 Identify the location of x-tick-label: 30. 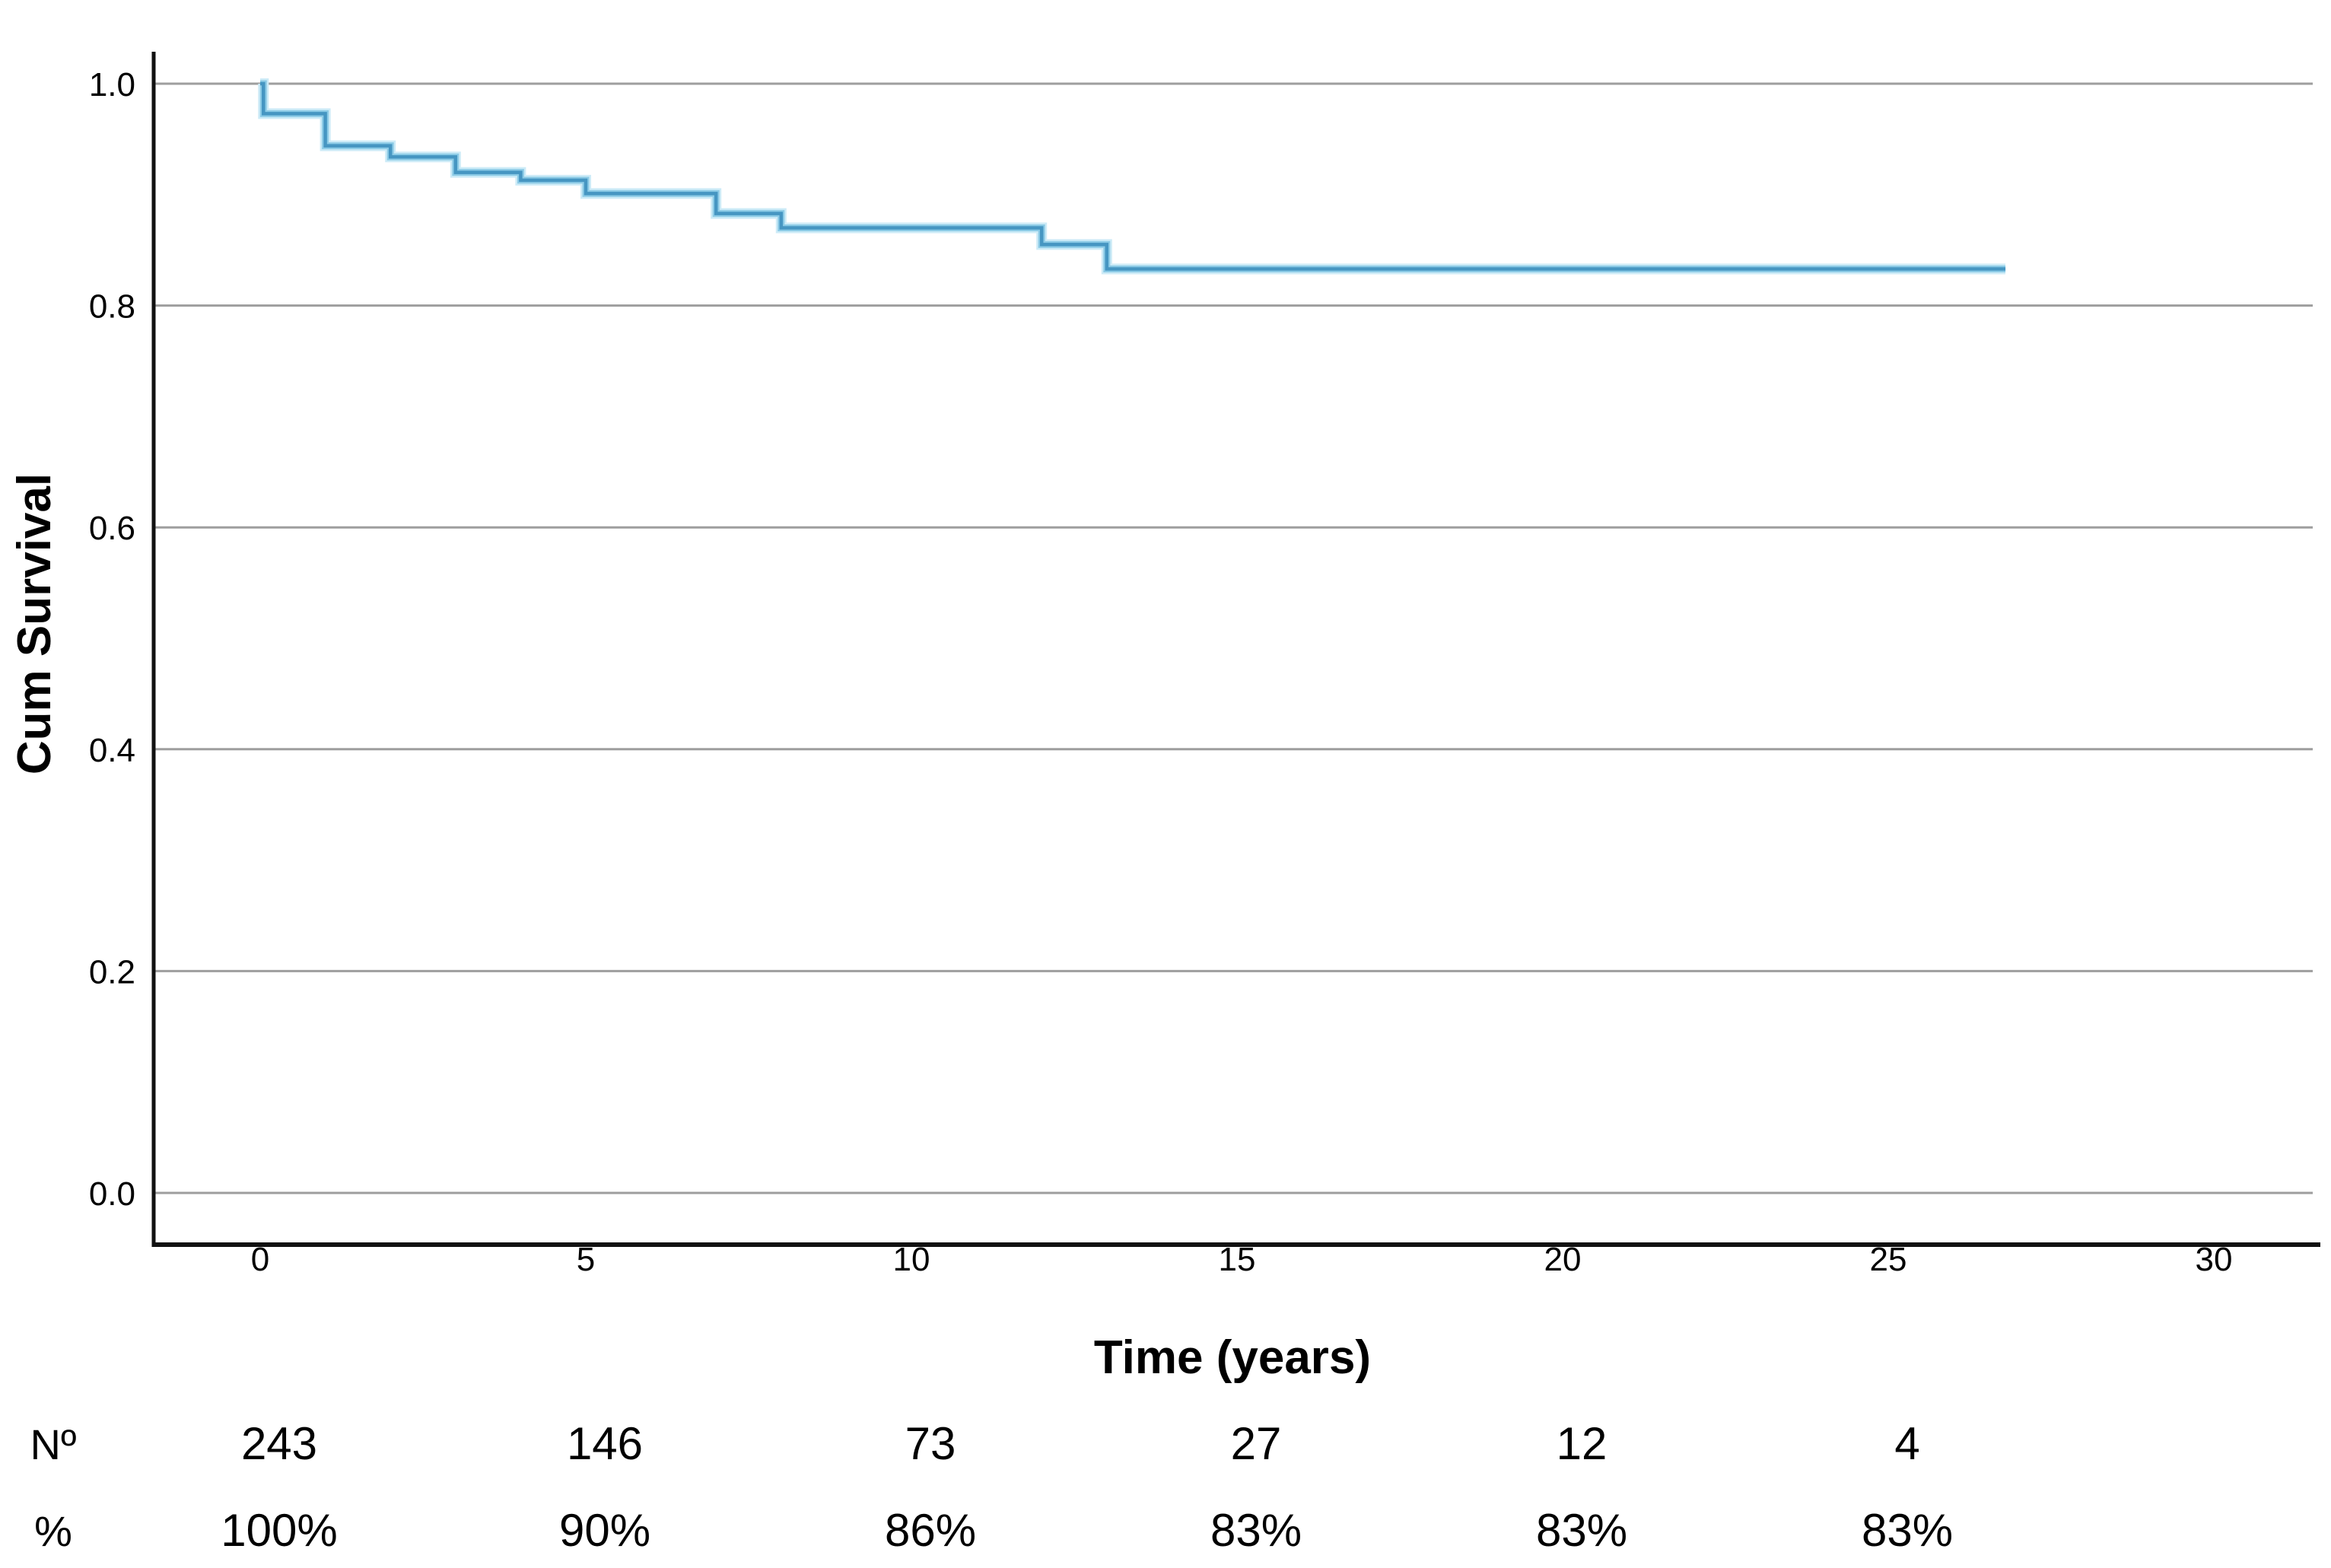
(2214, 1259).